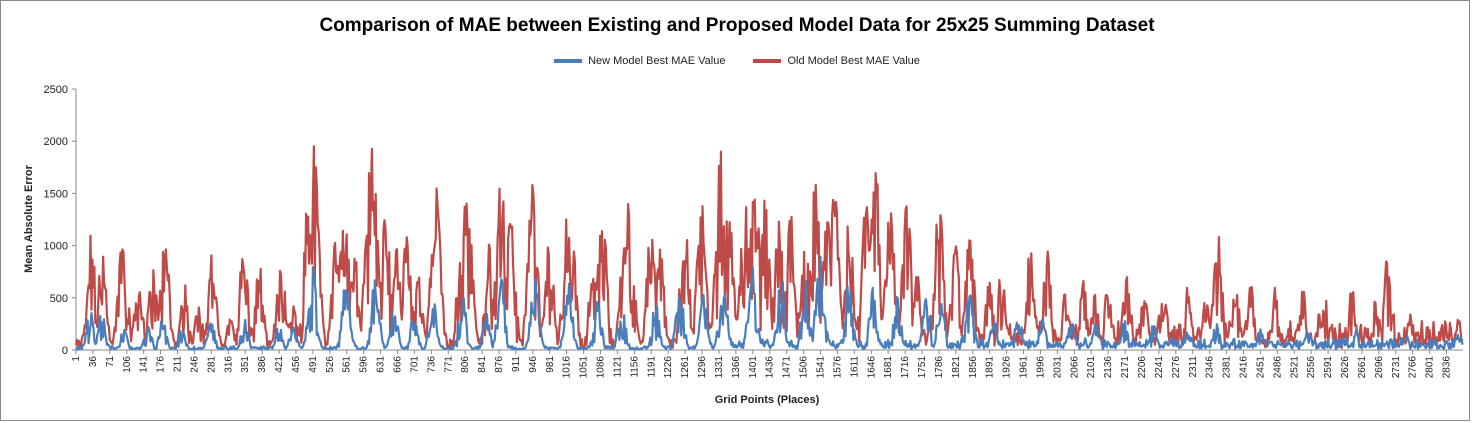  Describe the element at coordinates (601, 367) in the screenshot. I see `x-tick-label: 1086` at that location.